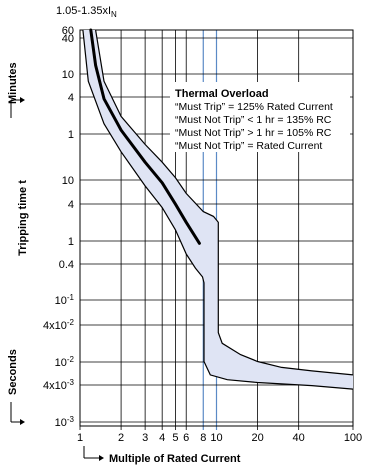 This screenshot has height=466, width=370. Describe the element at coordinates (59, 325) in the screenshot. I see `y-tick-label: 4x10⁻²` at that location.